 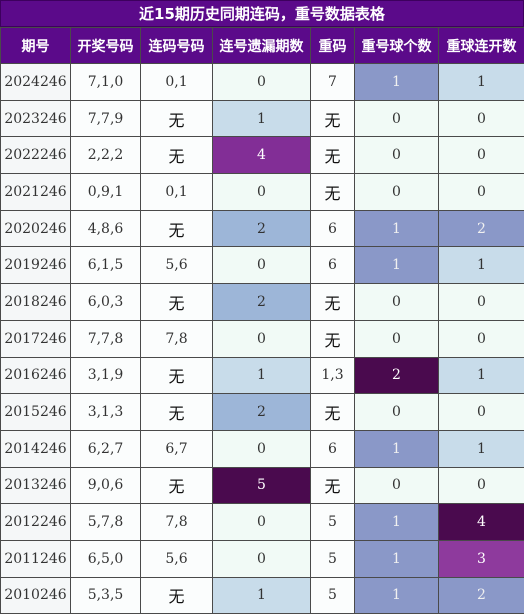 I want to click on cell-numbers: 7,7,9, so click(x=106, y=118).